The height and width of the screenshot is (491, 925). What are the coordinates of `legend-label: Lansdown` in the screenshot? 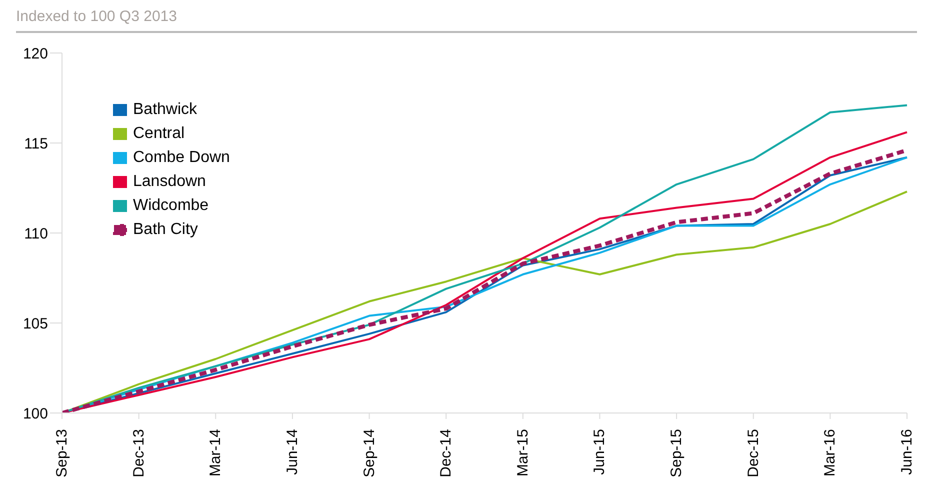 It's located at (169, 182).